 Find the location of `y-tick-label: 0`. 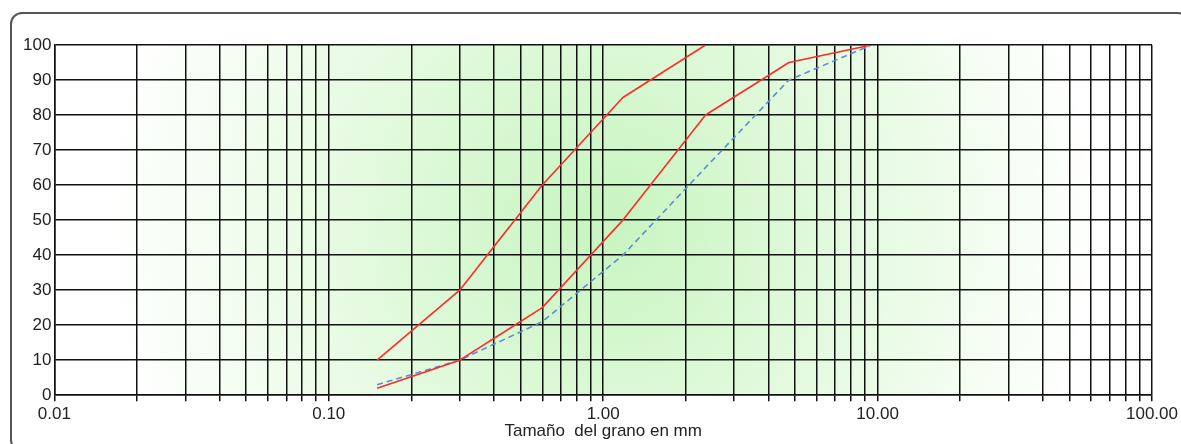

y-tick-label: 0 is located at coordinates (46, 394).